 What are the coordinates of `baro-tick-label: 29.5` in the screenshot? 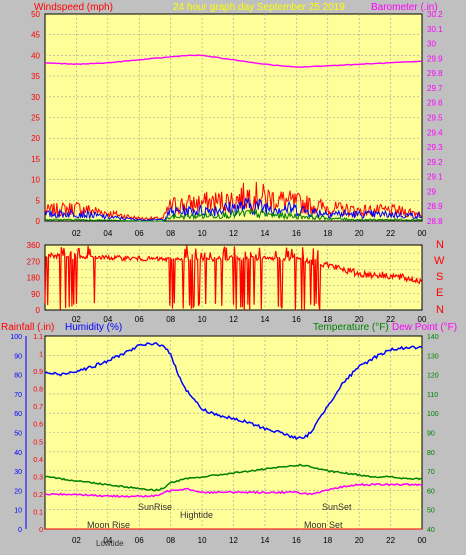 It's located at (435, 118).